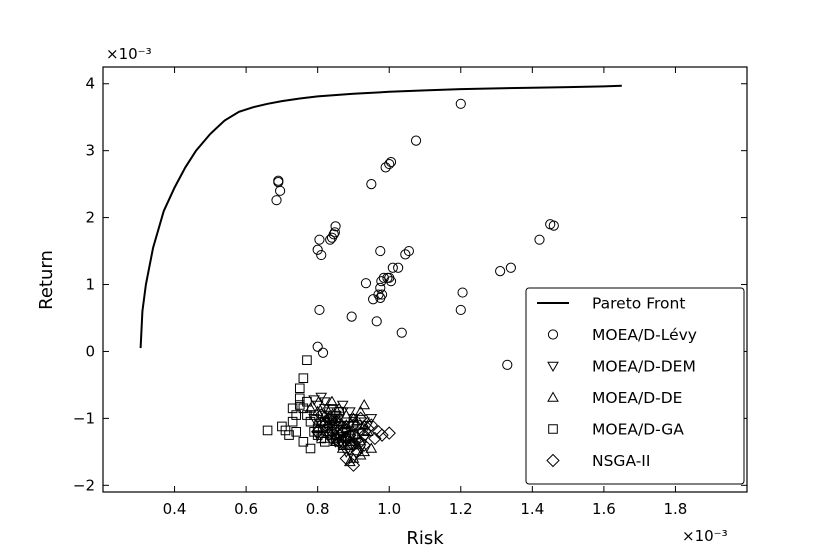 This screenshot has height=554, width=830. I want to click on x-tick-label: 1.4, so click(532, 509).